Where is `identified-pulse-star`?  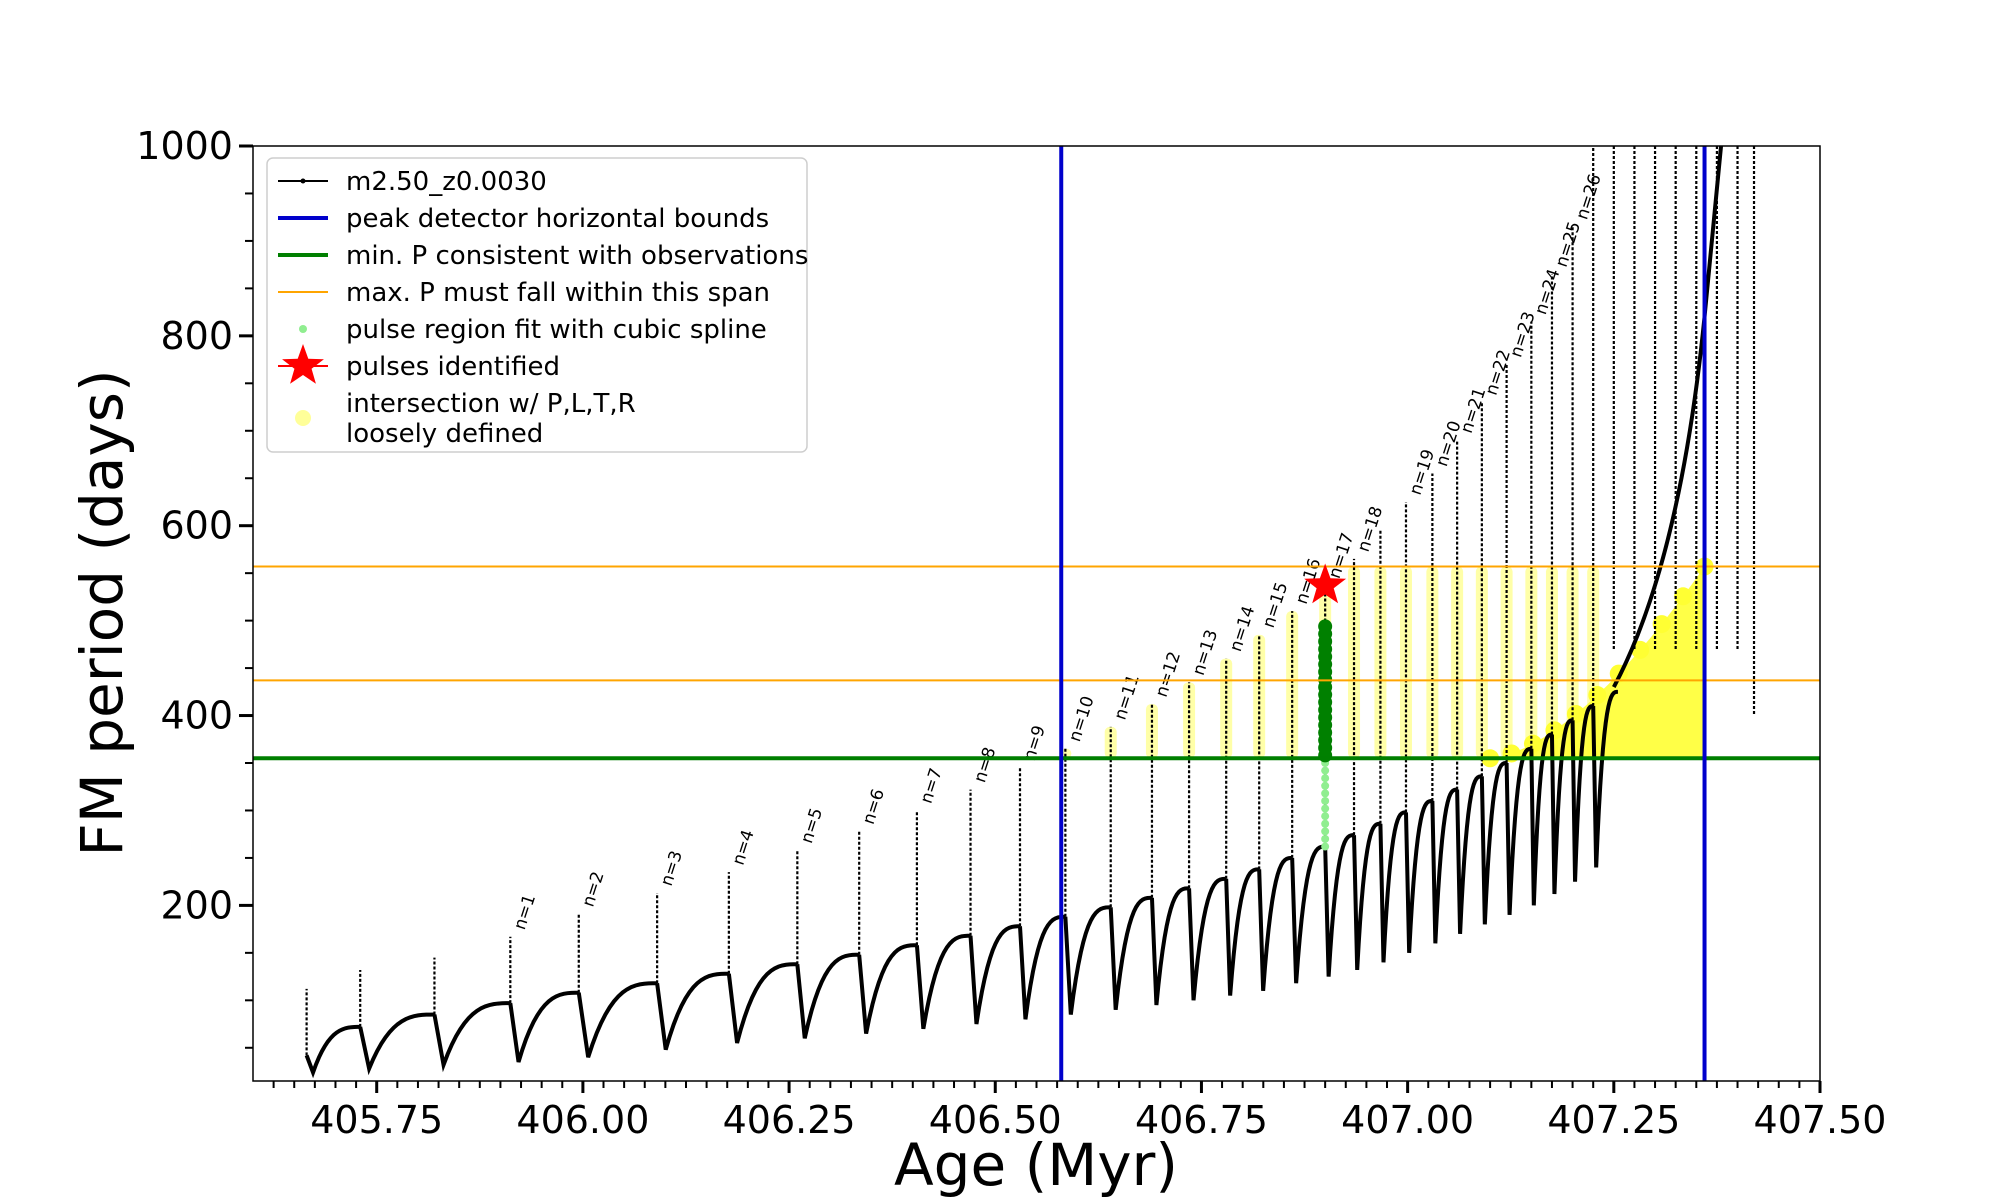
identified-pulse-star is located at coordinates (1325, 583).